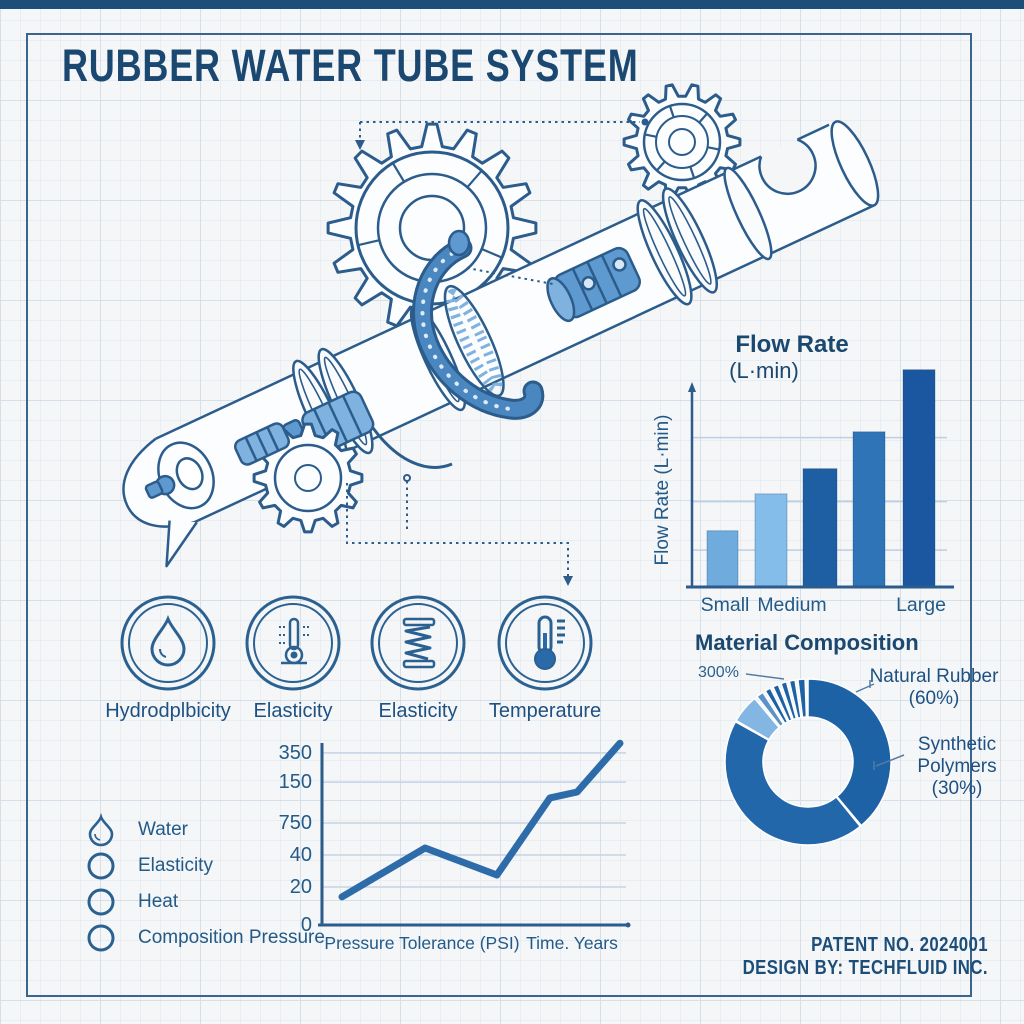 The height and width of the screenshot is (1024, 1024). I want to click on xlabel-pressure: Pressure Tolerance (PSI), so click(421, 943).